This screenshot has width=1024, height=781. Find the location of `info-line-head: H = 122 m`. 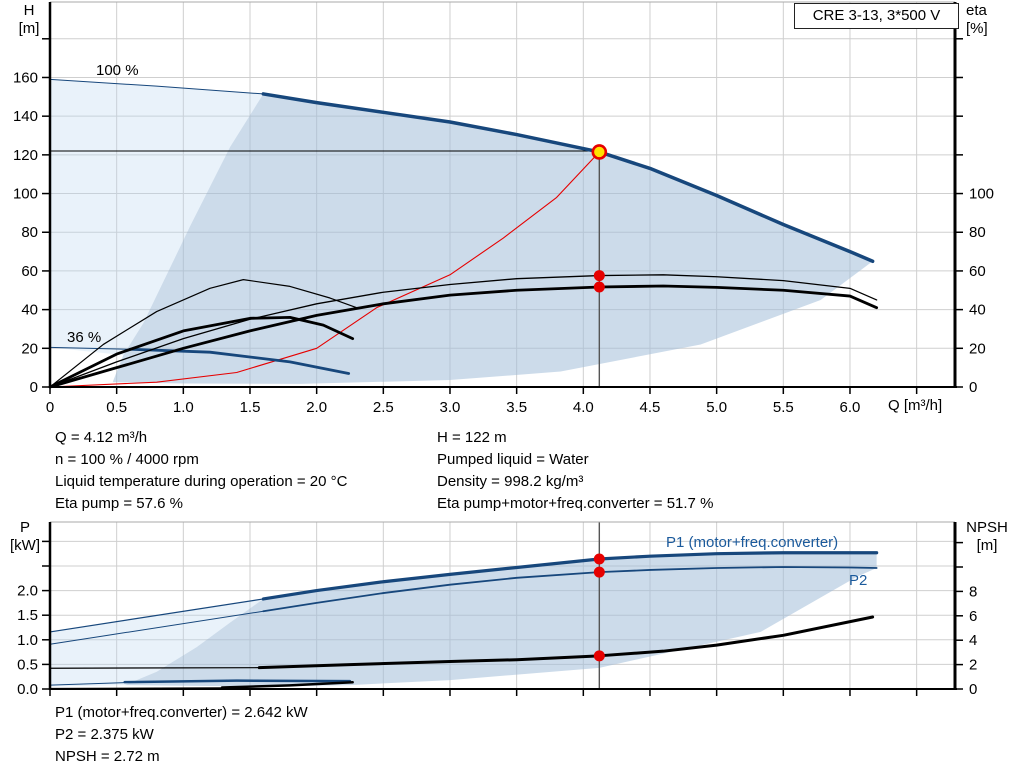

info-line-head: H = 122 m is located at coordinates (472, 437).